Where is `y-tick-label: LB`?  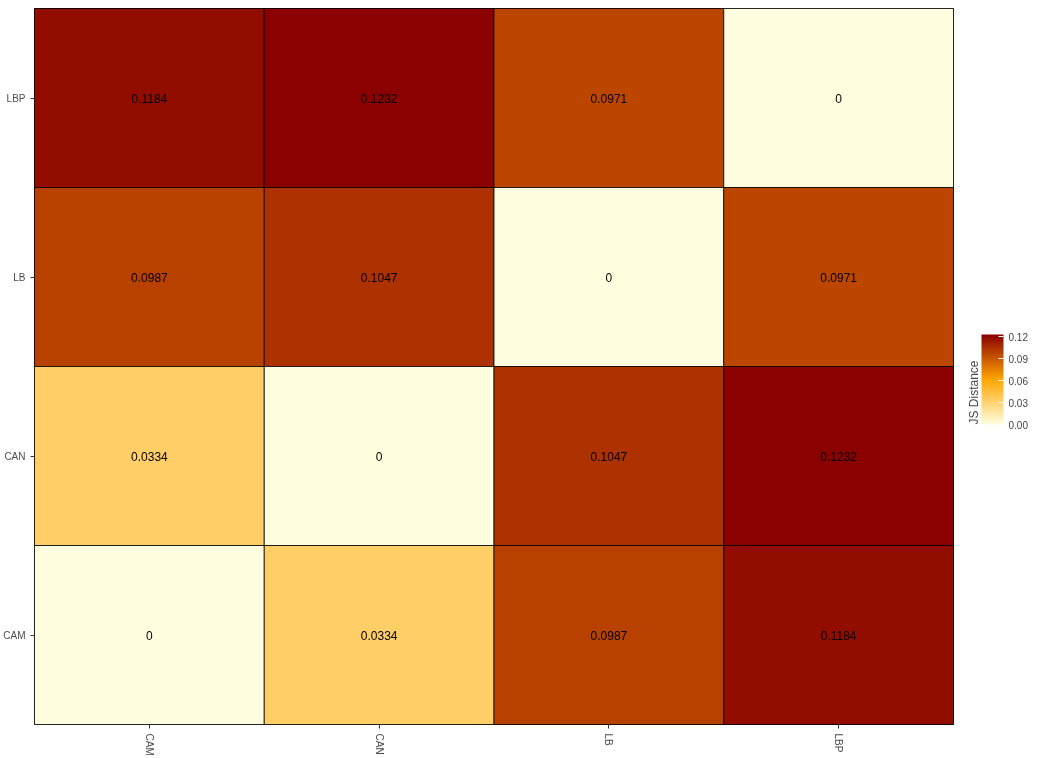 y-tick-label: LB is located at coordinates (19, 277).